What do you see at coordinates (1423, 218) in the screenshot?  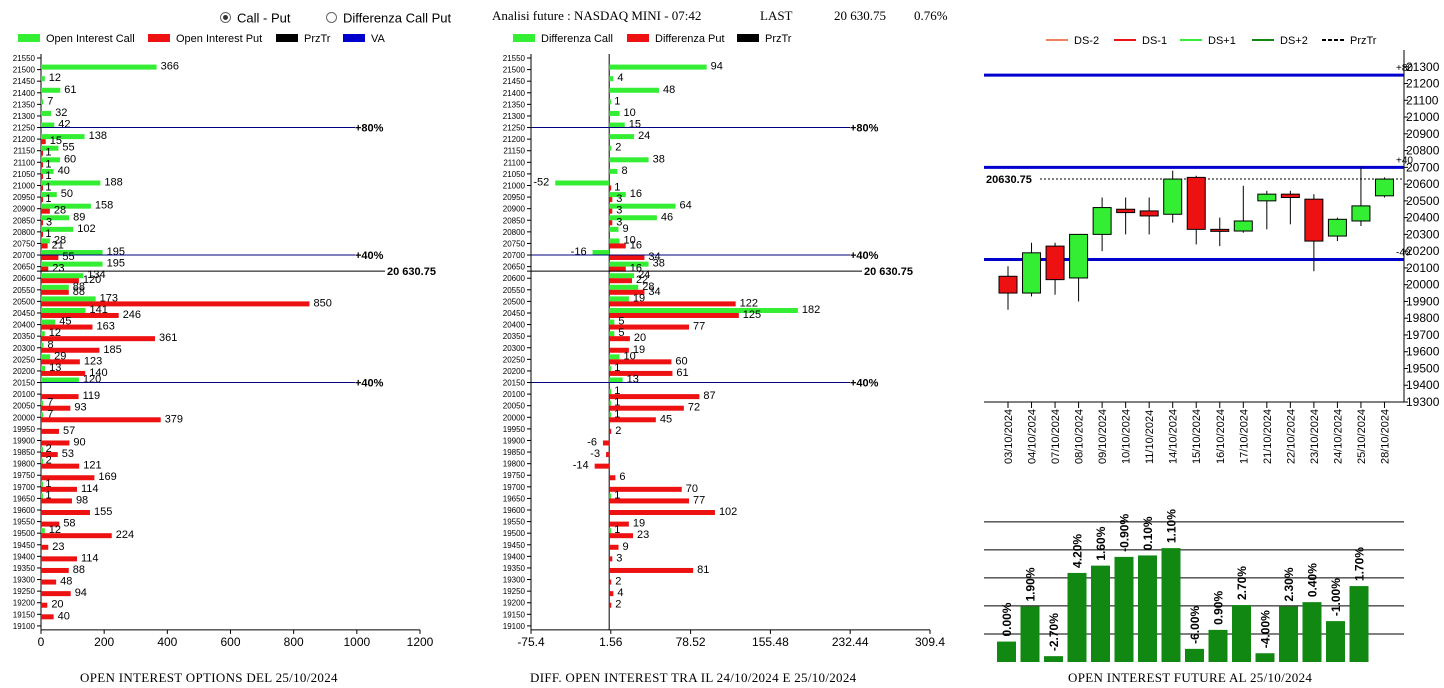 I see `y-tick-label: 20400` at bounding box center [1423, 218].